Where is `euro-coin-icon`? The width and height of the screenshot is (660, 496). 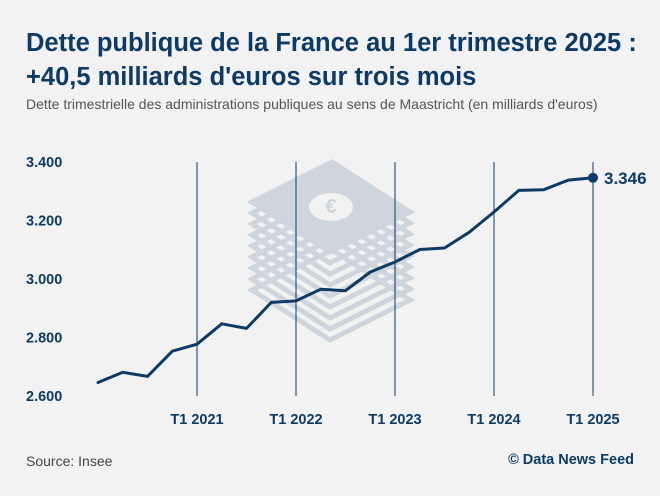
euro-coin-icon is located at coordinates (331, 207).